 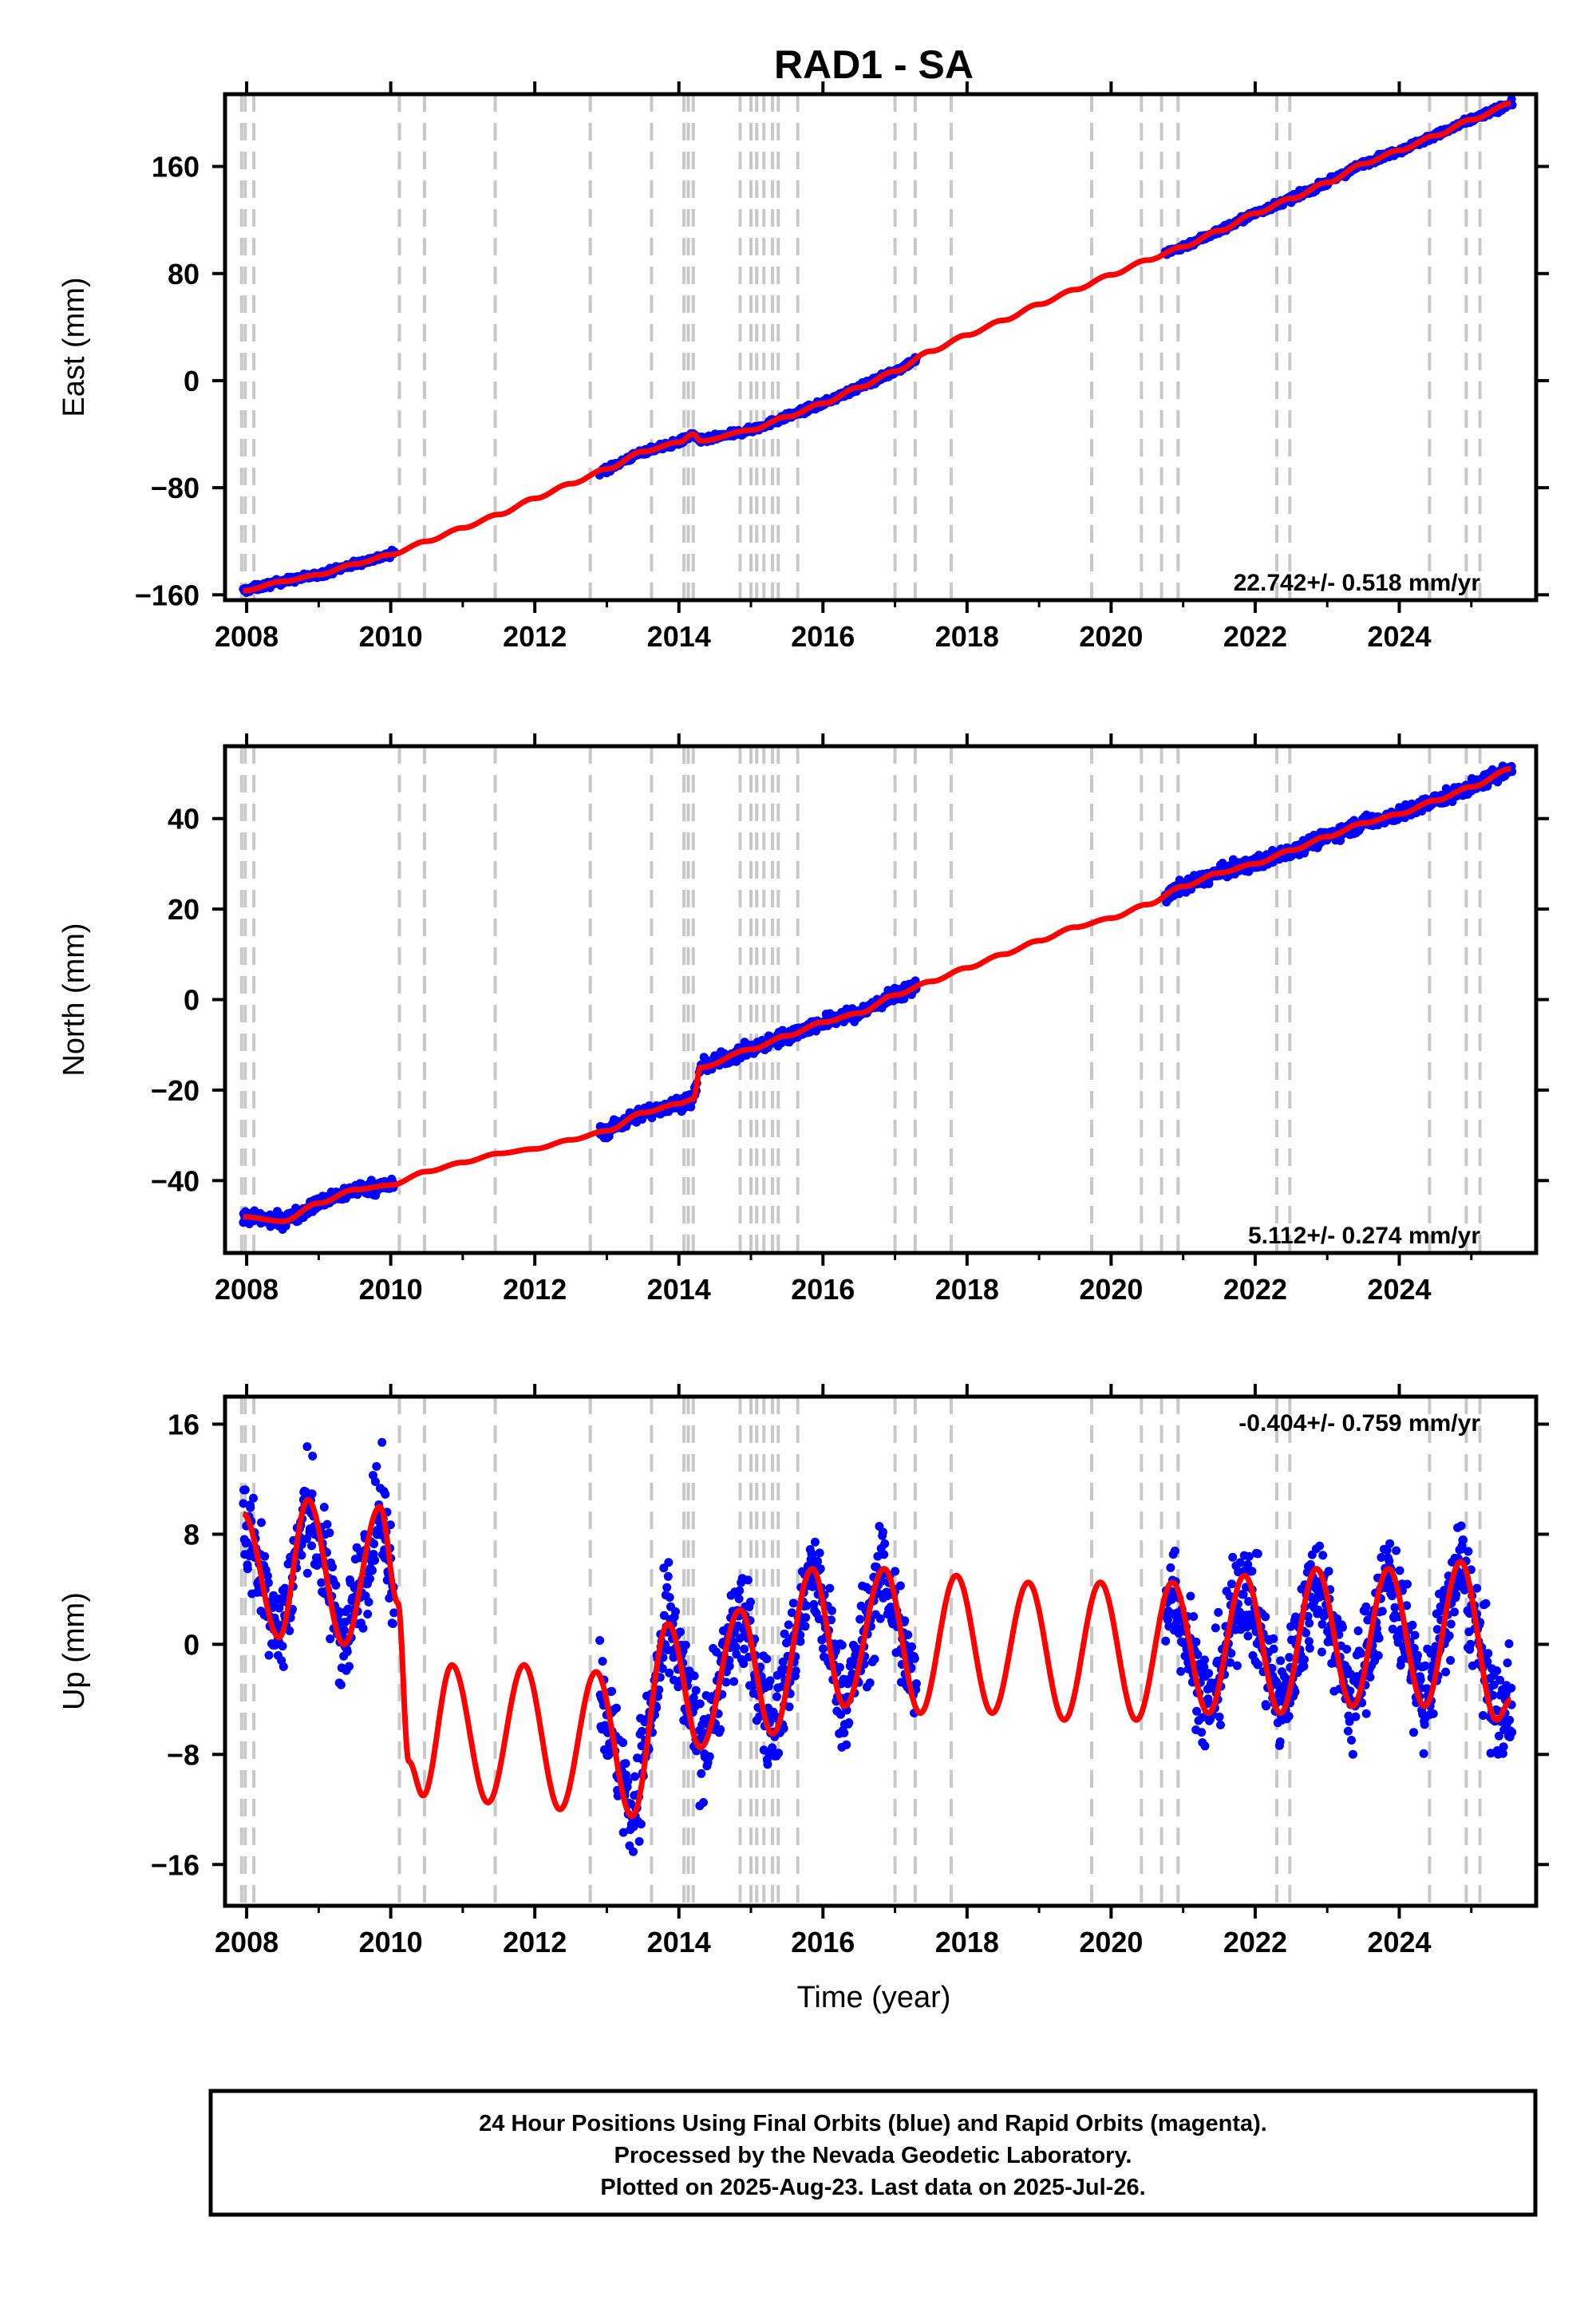 What do you see at coordinates (1399, 1289) in the screenshot?
I see `x-tick-label: 2024` at bounding box center [1399, 1289].